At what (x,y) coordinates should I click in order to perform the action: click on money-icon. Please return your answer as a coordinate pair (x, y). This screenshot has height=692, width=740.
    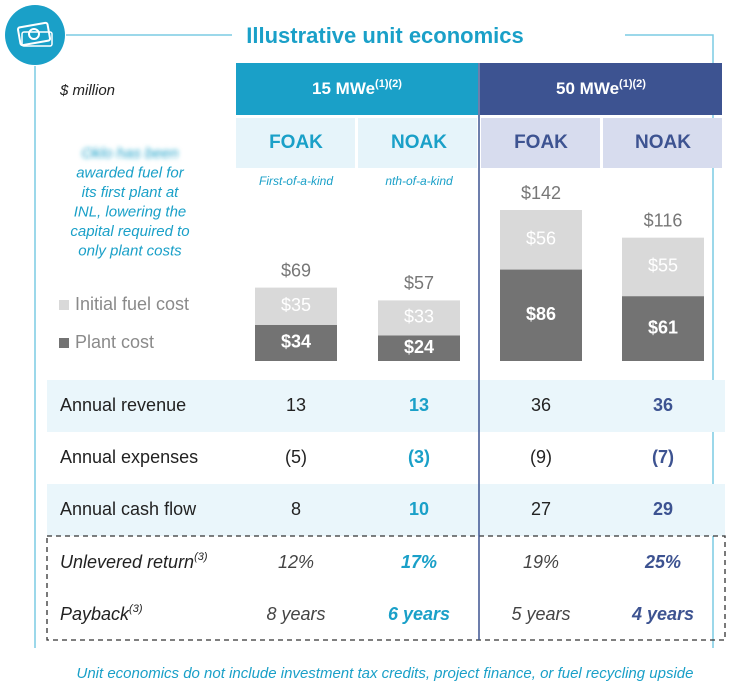
    Looking at the image, I should click on (35, 35).